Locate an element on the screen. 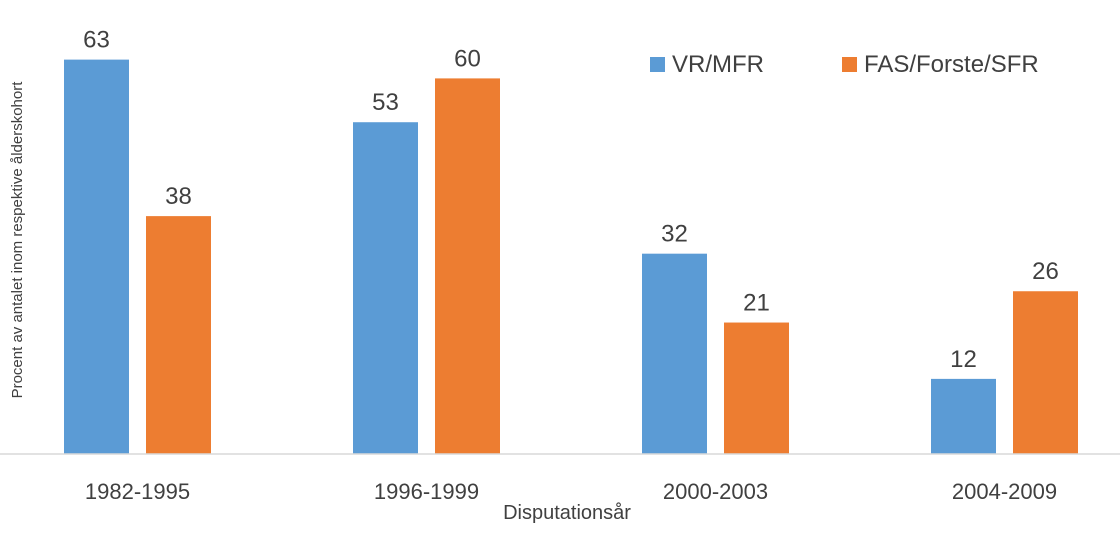 Image resolution: width=1120 pixels, height=543 pixels. data-label: 60 is located at coordinates (467, 58).